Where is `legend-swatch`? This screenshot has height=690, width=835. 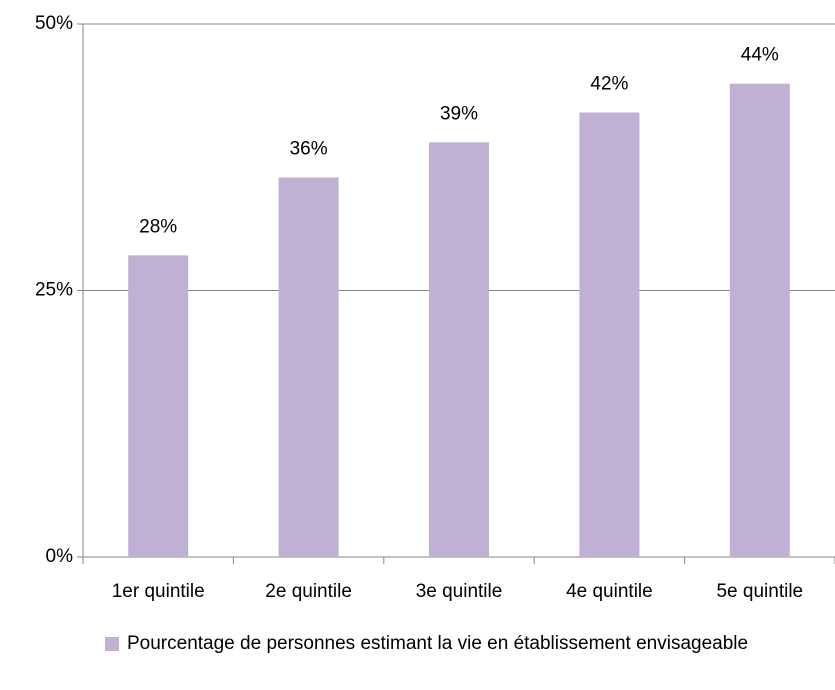
legend-swatch is located at coordinates (112, 644).